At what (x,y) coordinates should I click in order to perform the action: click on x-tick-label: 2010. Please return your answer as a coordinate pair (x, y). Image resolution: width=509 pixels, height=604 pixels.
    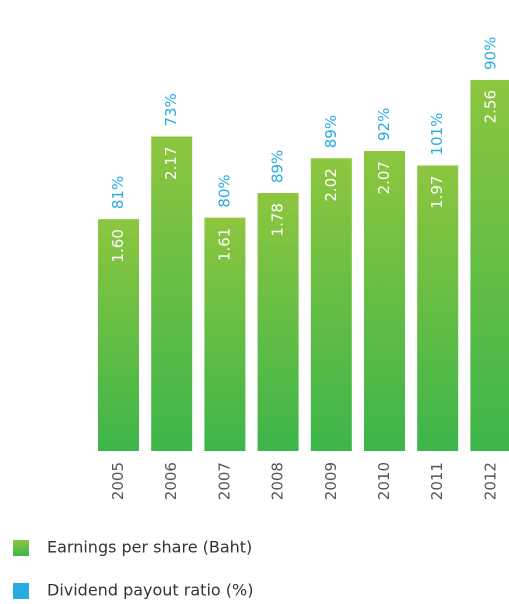
    Looking at the image, I should click on (384, 481).